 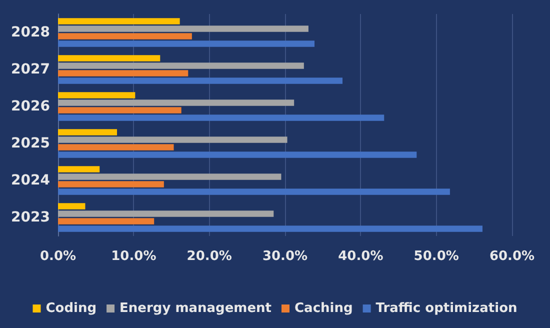 What do you see at coordinates (30, 32) in the screenshot?
I see `y-tick-label: 2028` at bounding box center [30, 32].